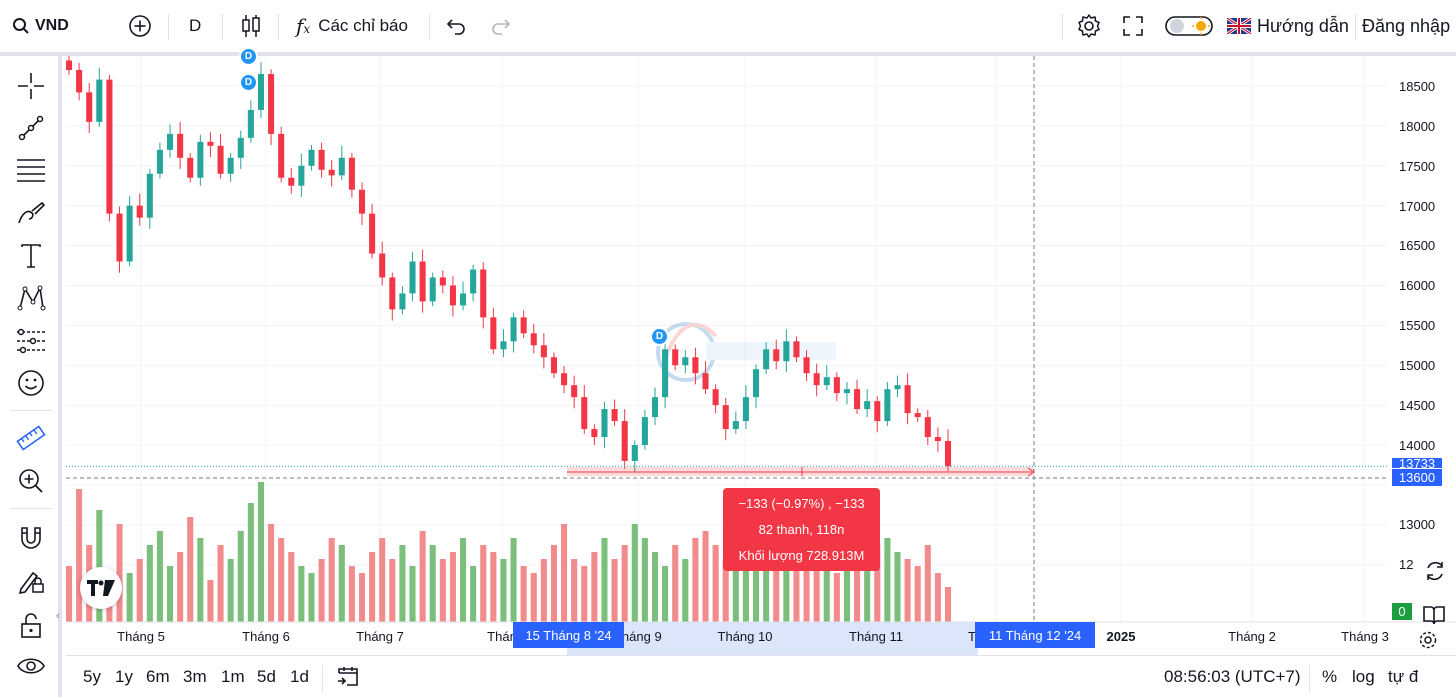 The height and width of the screenshot is (698, 1456). What do you see at coordinates (40, 26) in the screenshot?
I see `symbol-search: VND` at bounding box center [40, 26].